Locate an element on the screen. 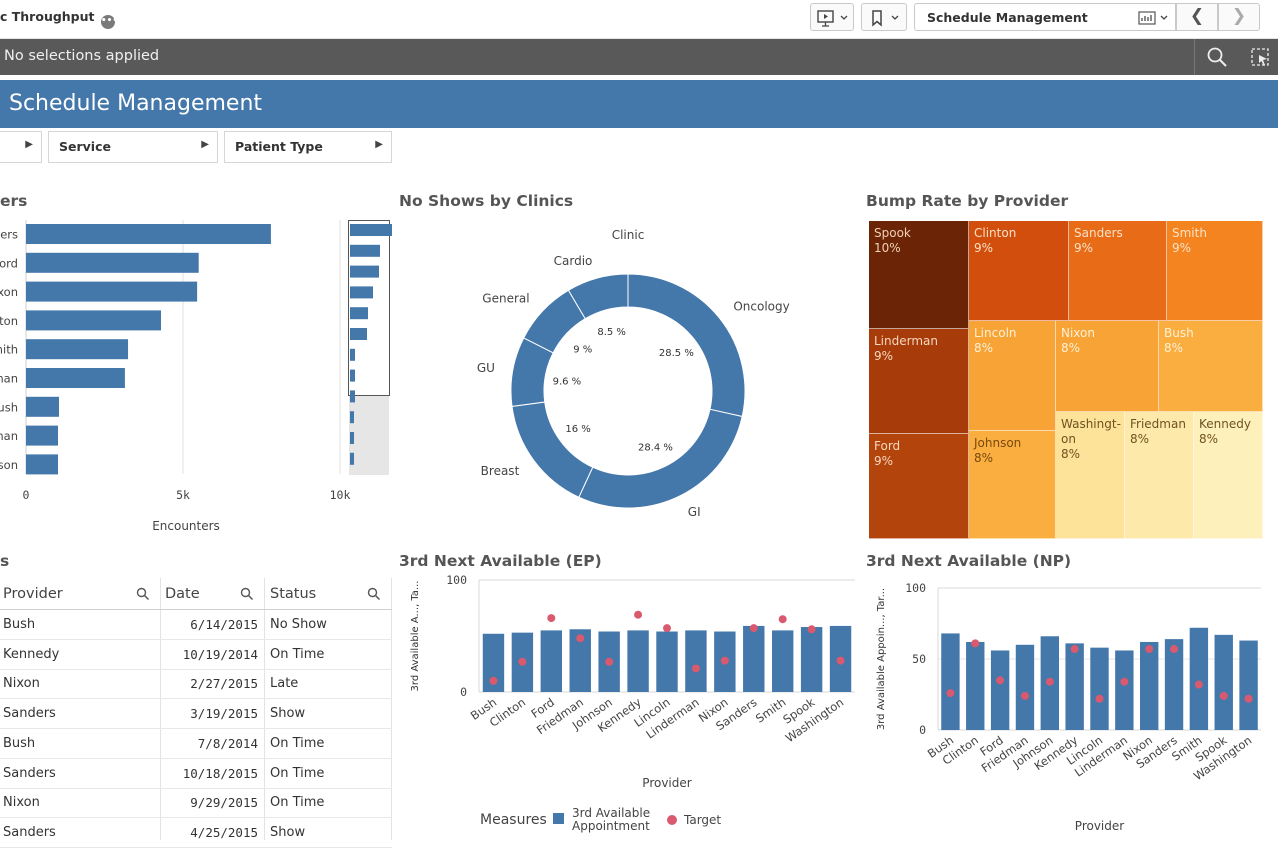 This screenshot has height=854, width=1278. legend-swatch-appointment is located at coordinates (558, 818).